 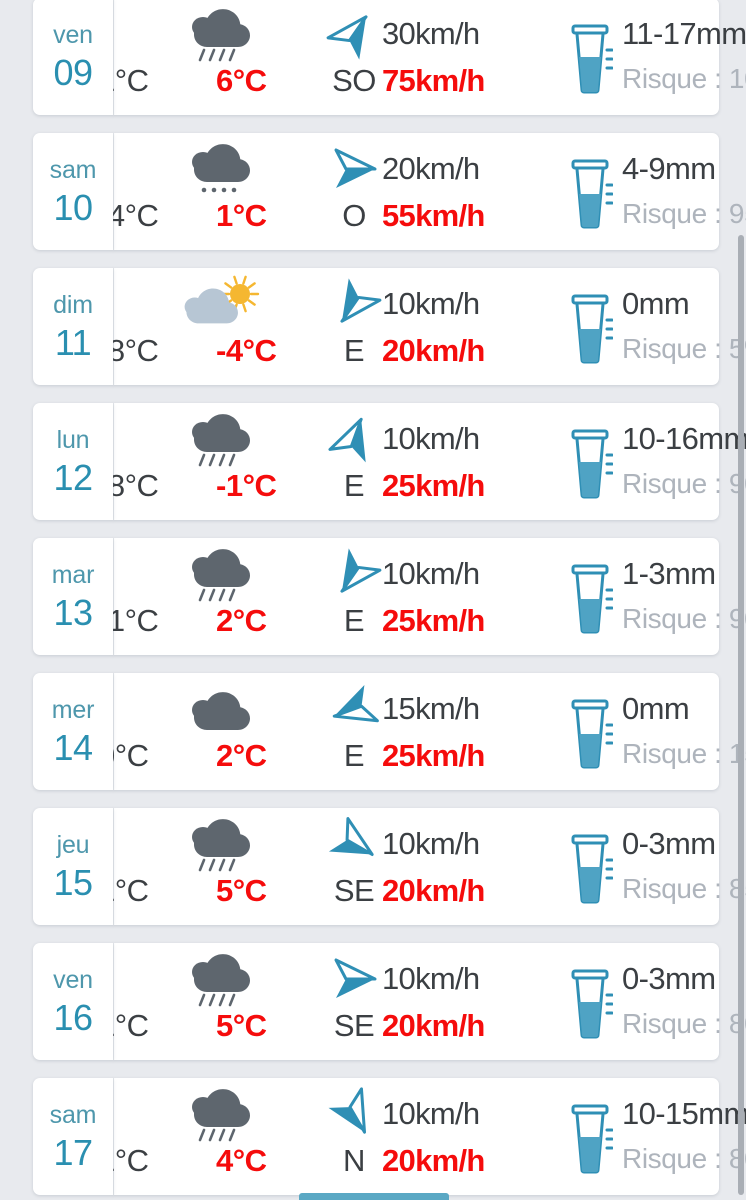 I want to click on day-number: 13, so click(x=73, y=612).